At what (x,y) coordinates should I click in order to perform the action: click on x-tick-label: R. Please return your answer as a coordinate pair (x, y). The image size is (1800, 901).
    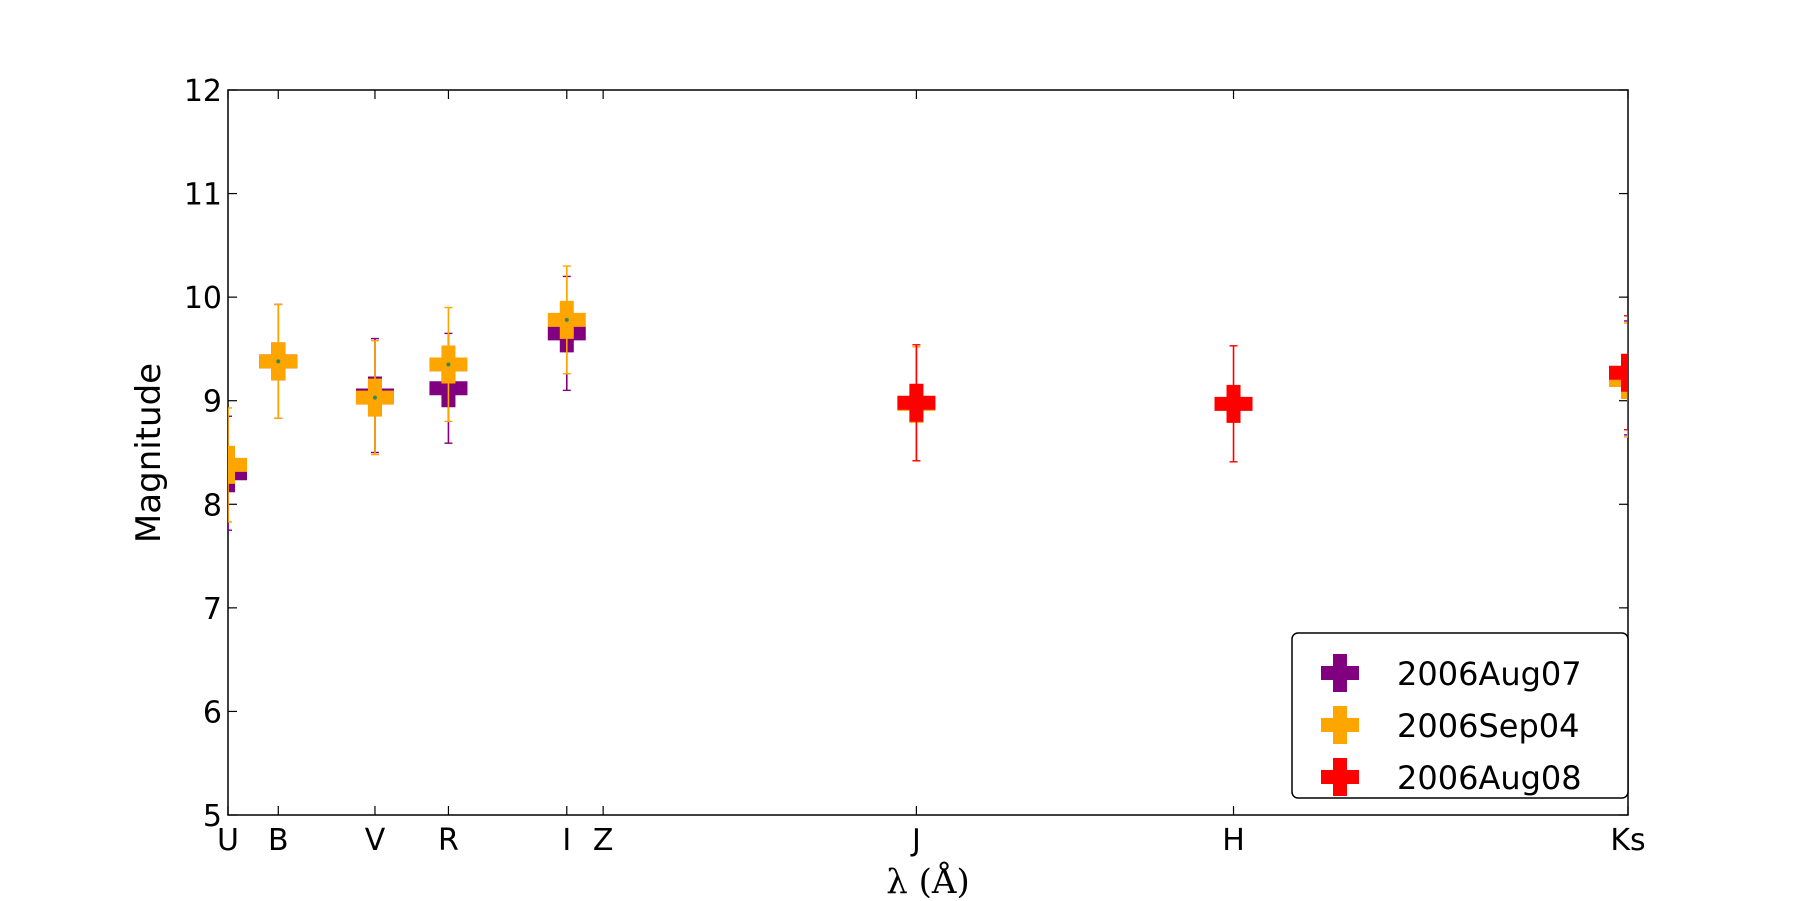
    Looking at the image, I should click on (448, 840).